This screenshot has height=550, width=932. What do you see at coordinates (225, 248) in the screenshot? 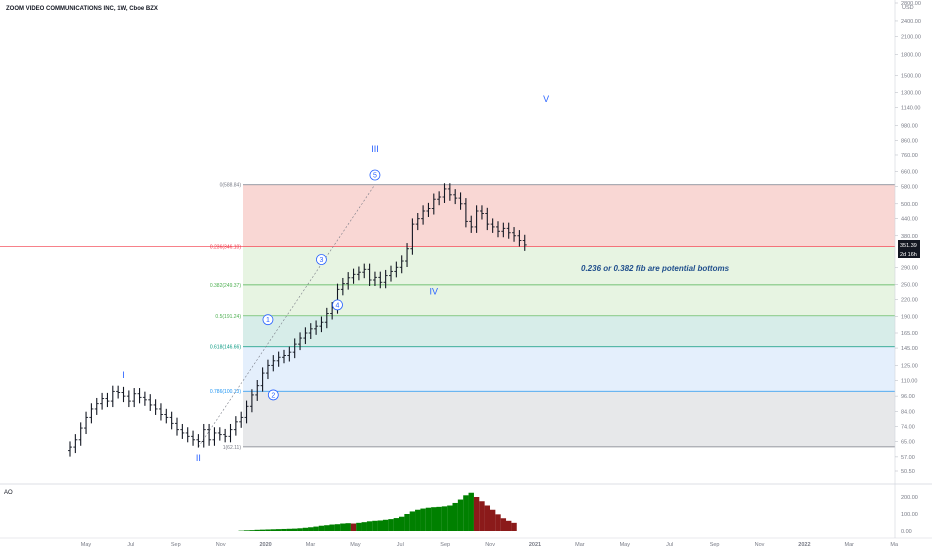
I see `fib-level-label: 0.236(346.10)` at bounding box center [225, 248].